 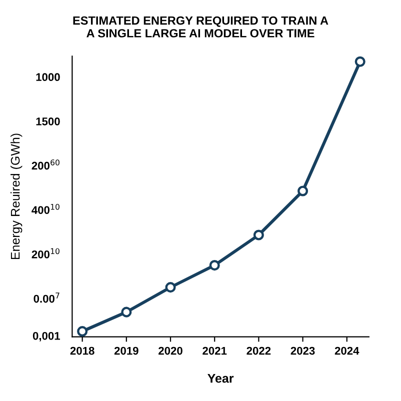 I want to click on chart-title: ESTIMATED ENERGY REQUIRED TO TRAIN A A SINGLE LARGE AI MODEL OVER TIME, so click(x=200, y=27).